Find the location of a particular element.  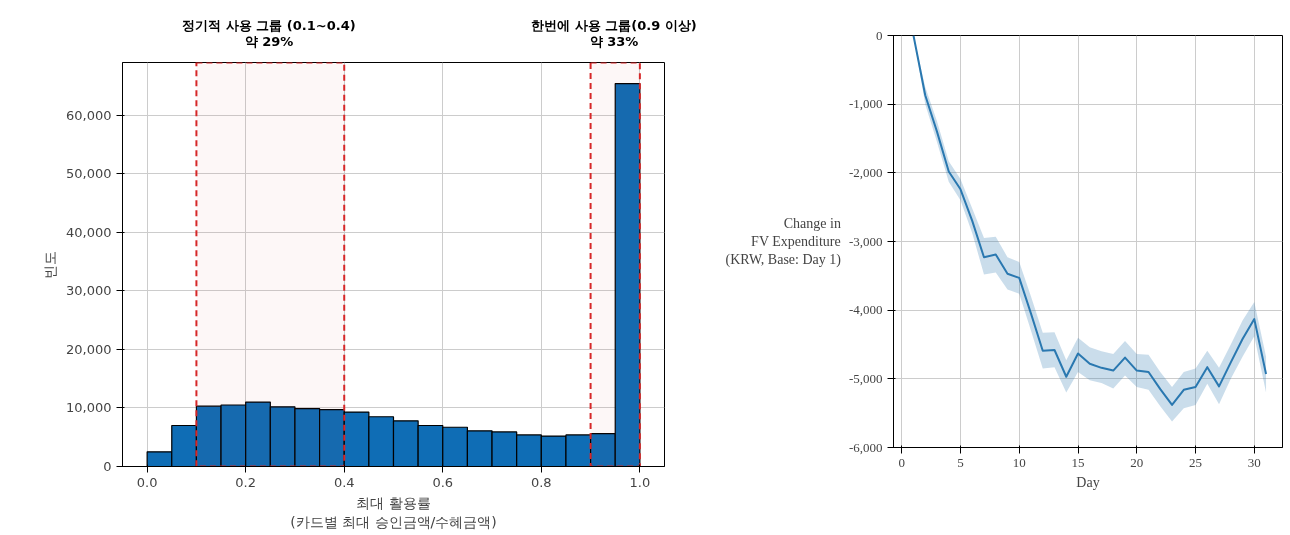

y-tick-label: 50,000 is located at coordinates (89, 174).